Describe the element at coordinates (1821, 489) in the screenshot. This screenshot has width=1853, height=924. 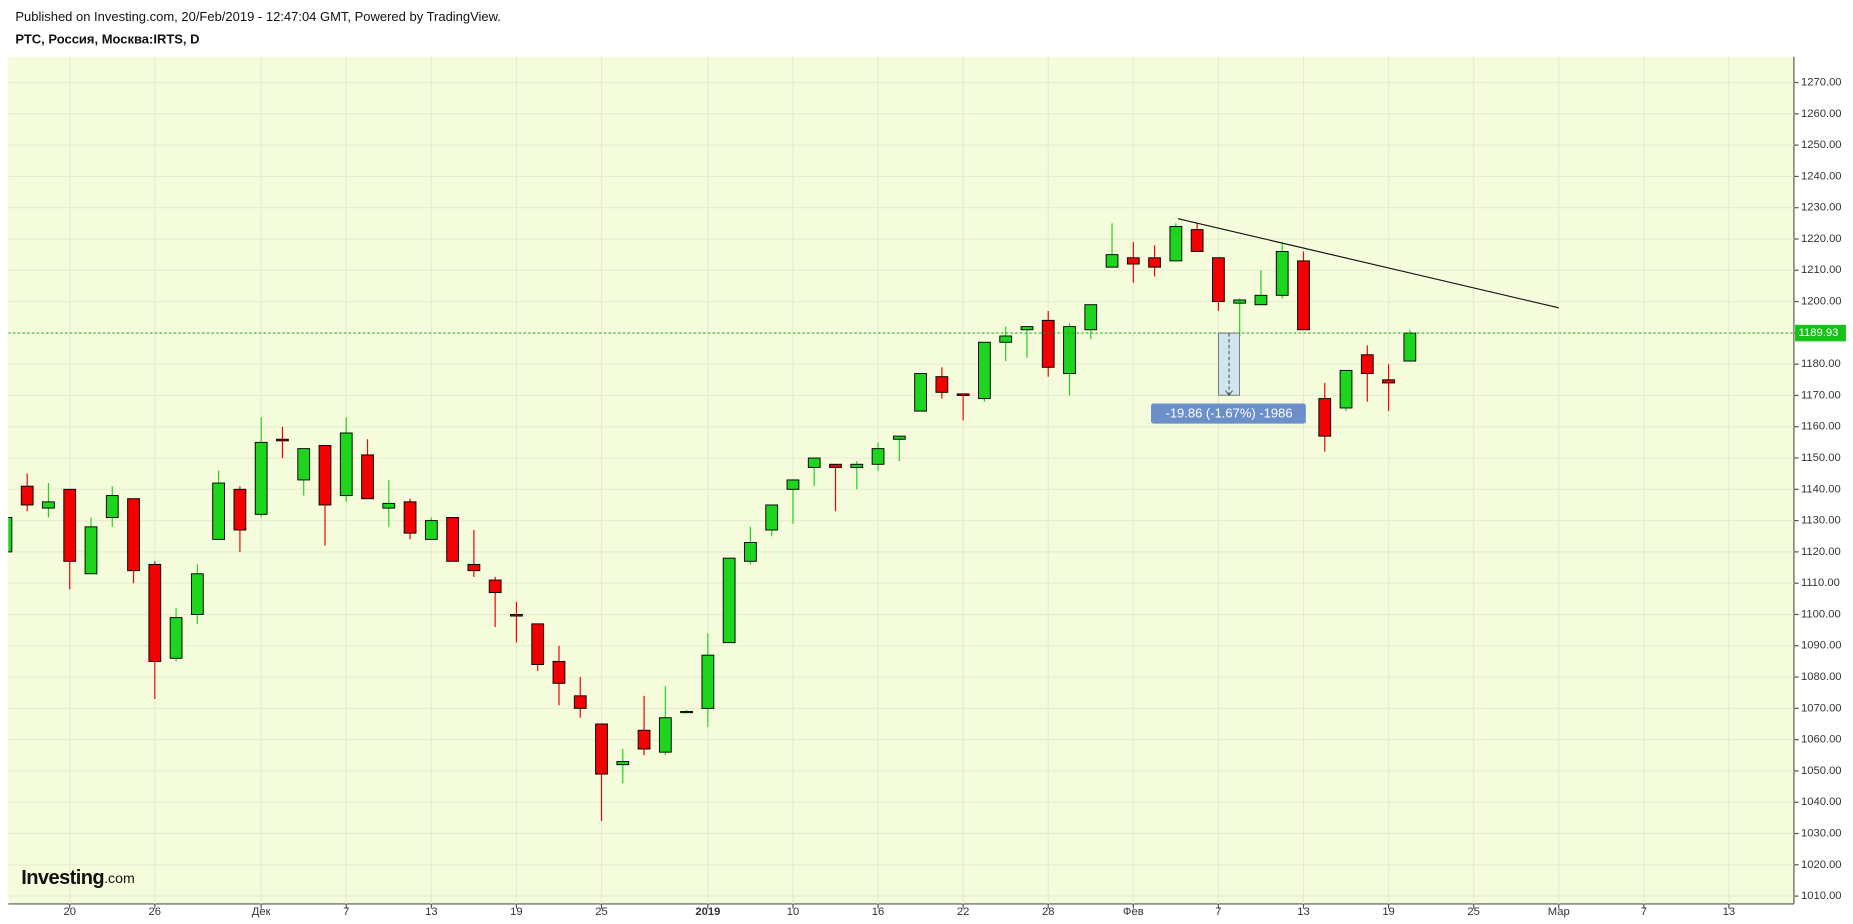
I see `y-tick-label: 1140.00` at that location.